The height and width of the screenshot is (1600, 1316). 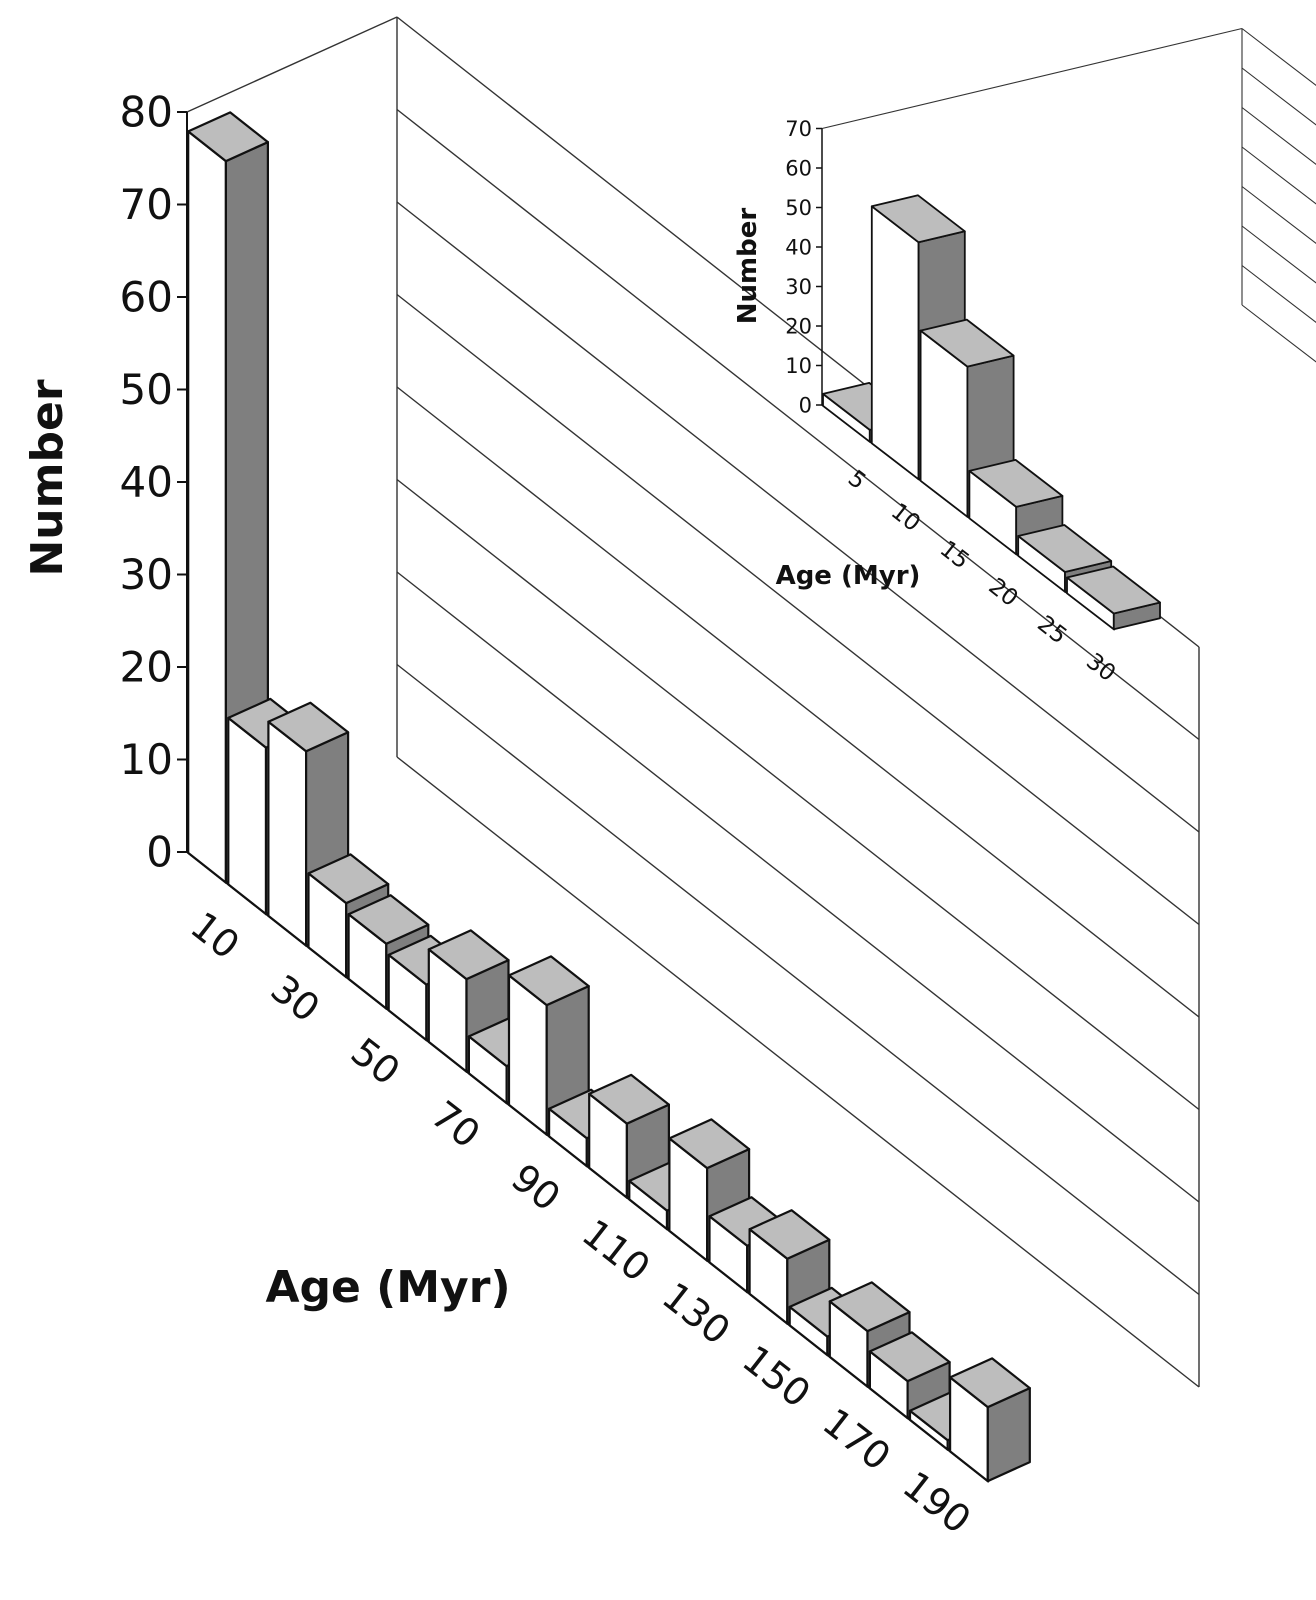 What do you see at coordinates (1032, 78) in the screenshot?
I see `inset-wall-edge` at bounding box center [1032, 78].